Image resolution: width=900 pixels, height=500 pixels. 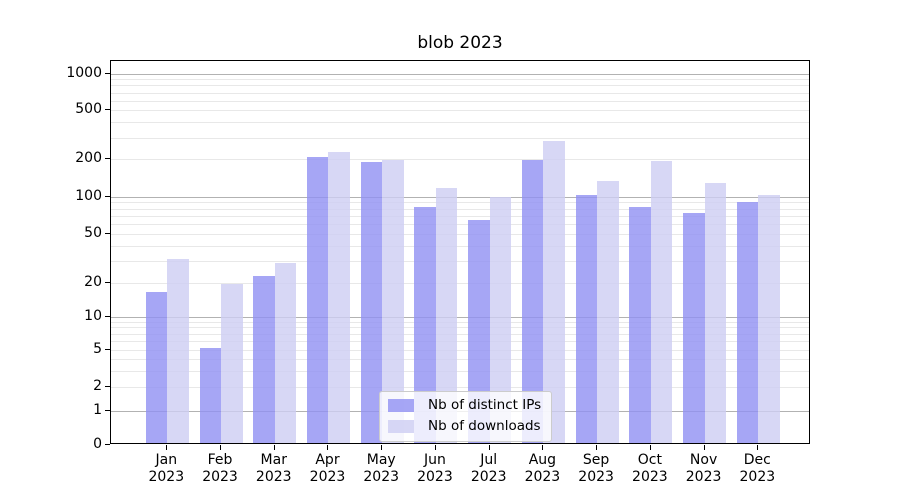 What do you see at coordinates (435, 468) in the screenshot?
I see `x-tick-label: Jun 2023` at bounding box center [435, 468].